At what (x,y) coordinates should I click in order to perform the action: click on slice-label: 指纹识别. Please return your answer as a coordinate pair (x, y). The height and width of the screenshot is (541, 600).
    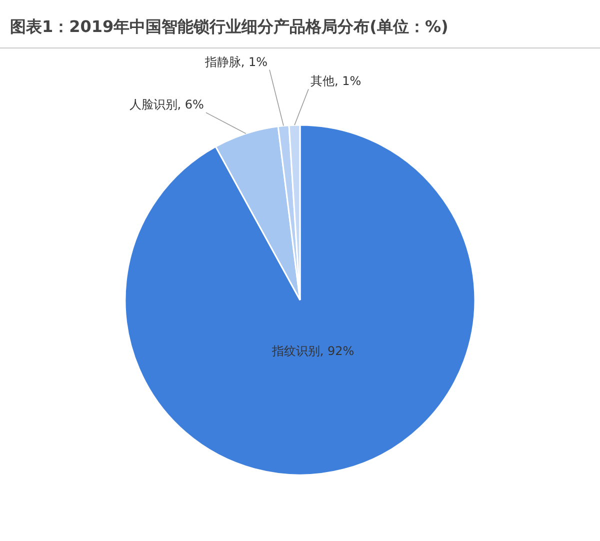
    Looking at the image, I should click on (295, 351).